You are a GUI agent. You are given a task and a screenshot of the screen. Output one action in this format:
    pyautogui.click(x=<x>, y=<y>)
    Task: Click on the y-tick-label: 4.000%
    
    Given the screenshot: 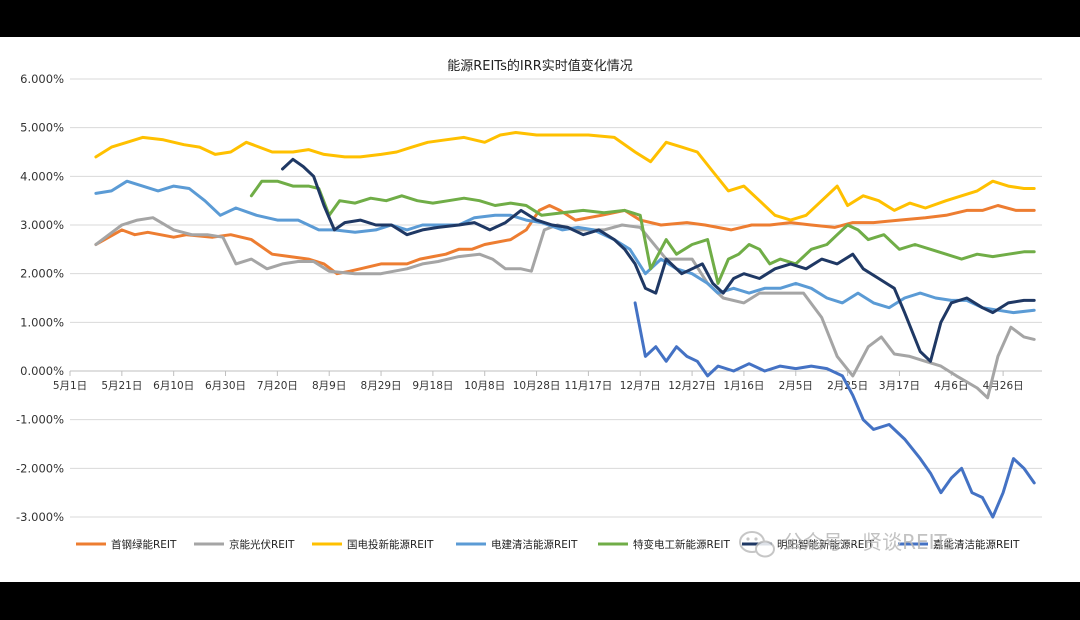 What is the action you would take?
    pyautogui.click(x=42, y=176)
    